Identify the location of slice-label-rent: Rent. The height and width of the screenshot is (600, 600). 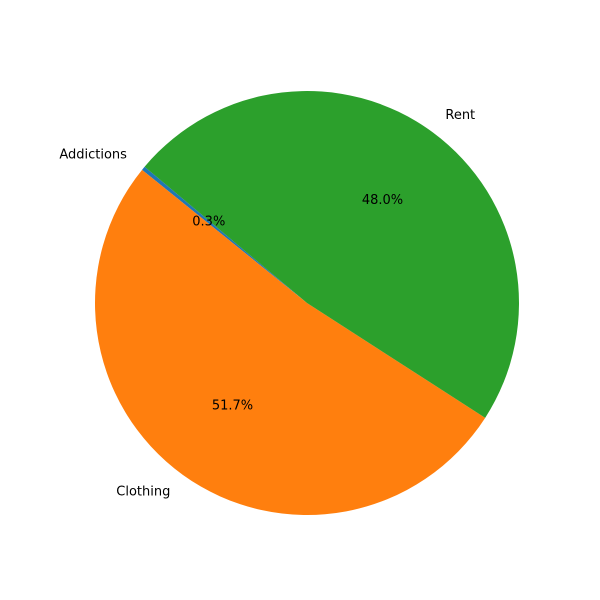
(460, 115).